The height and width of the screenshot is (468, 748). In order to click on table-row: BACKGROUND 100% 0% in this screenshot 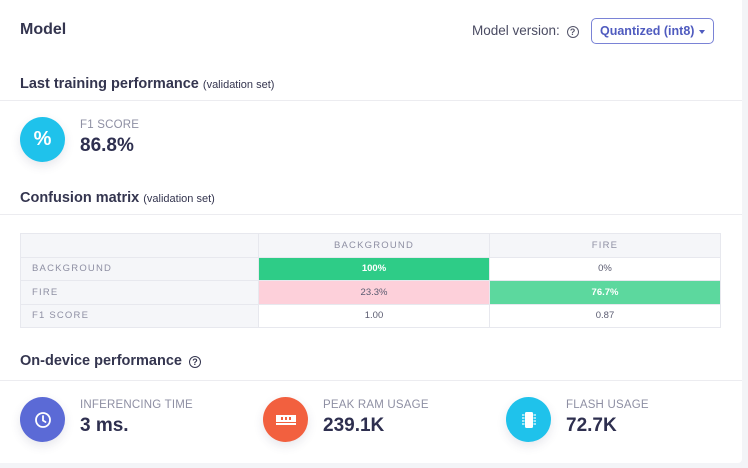, I will do `click(370, 268)`.